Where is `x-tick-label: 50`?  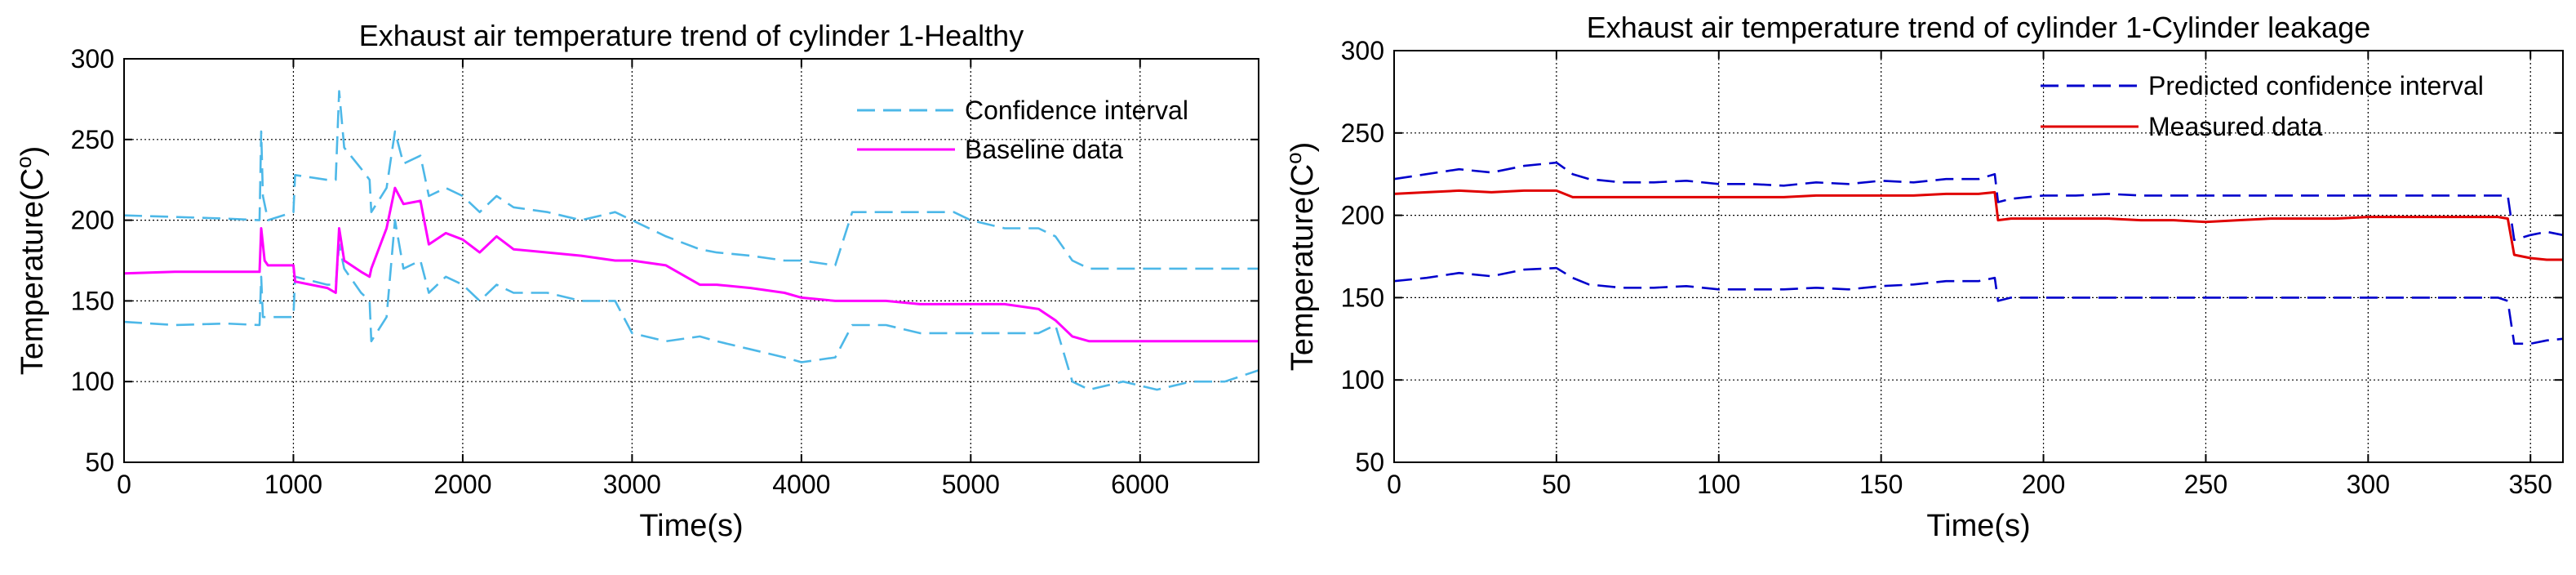
x-tick-label: 50 is located at coordinates (1556, 484).